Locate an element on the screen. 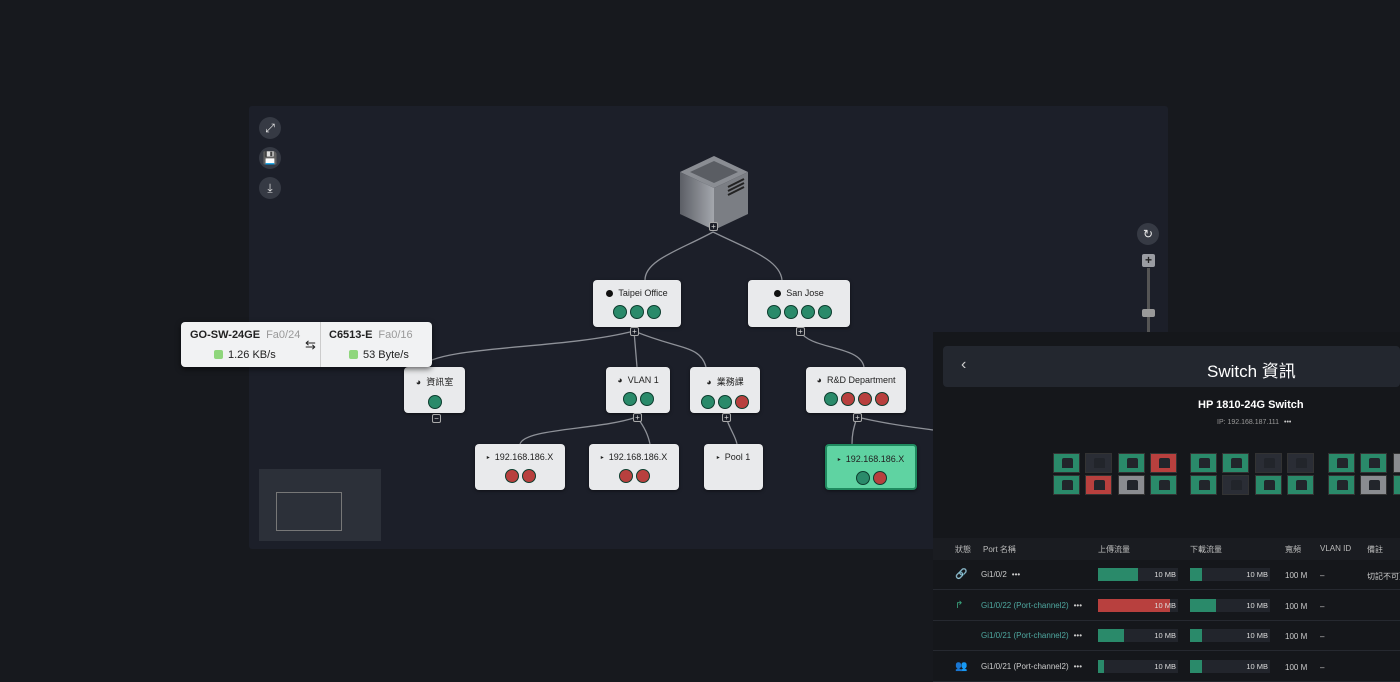 The width and height of the screenshot is (1400, 682). node-label: 業務課 is located at coordinates (730, 382).